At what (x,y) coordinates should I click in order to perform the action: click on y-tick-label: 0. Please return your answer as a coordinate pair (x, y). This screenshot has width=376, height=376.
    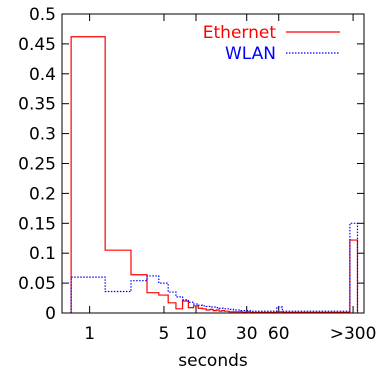
    Looking at the image, I should click on (50, 314).